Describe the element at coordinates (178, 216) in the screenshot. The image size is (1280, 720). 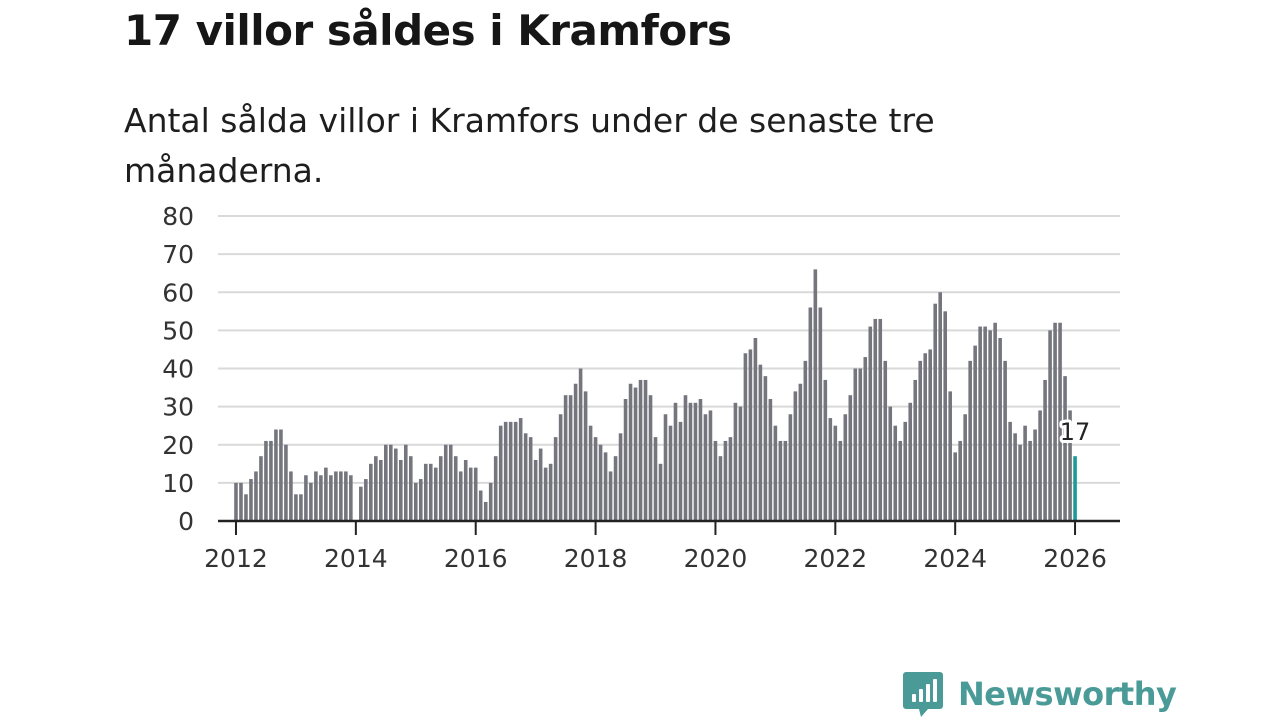
I see `y-tick-label: 80` at that location.